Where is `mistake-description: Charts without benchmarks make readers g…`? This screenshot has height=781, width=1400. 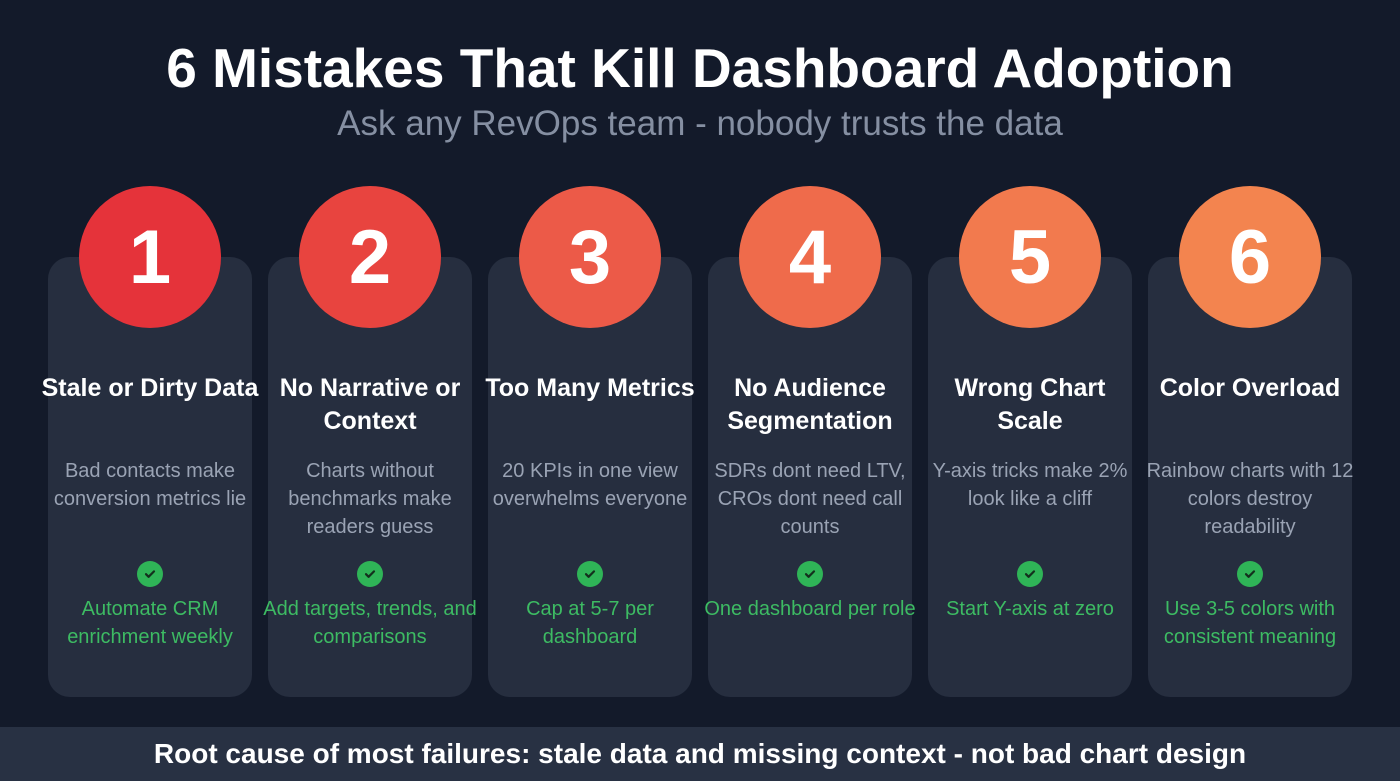
mistake-description: Charts without benchmarks make readers g… is located at coordinates (370, 499).